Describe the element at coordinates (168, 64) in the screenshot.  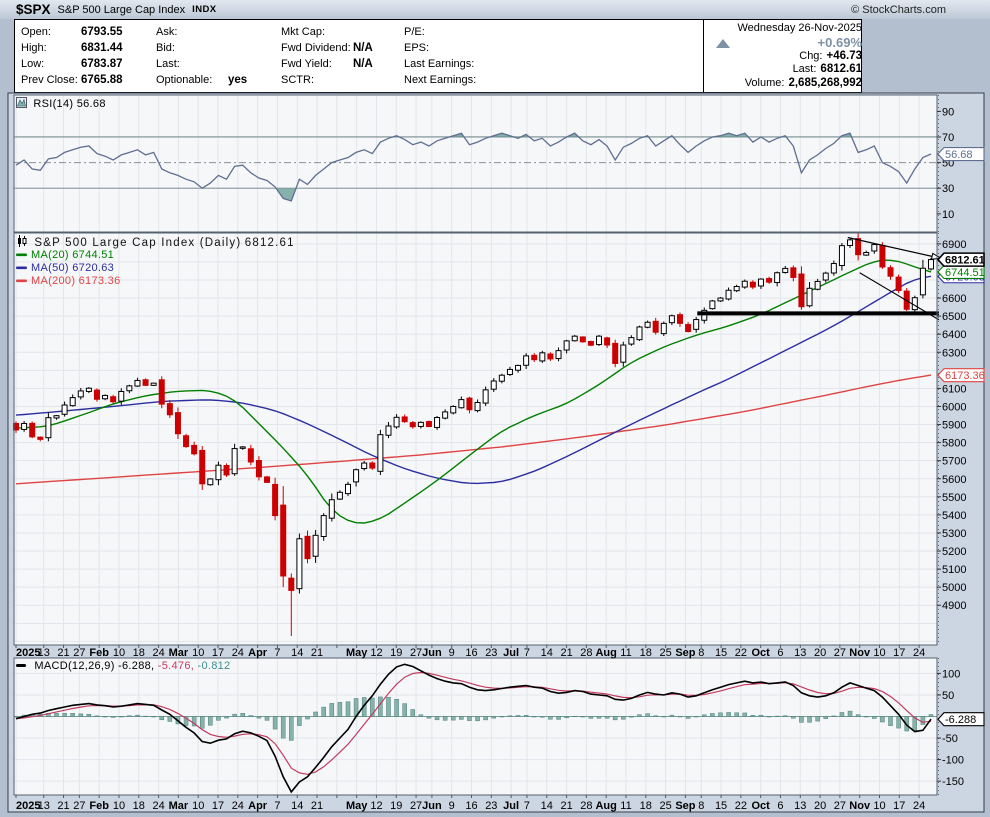
I see `last-label: Last:` at that location.